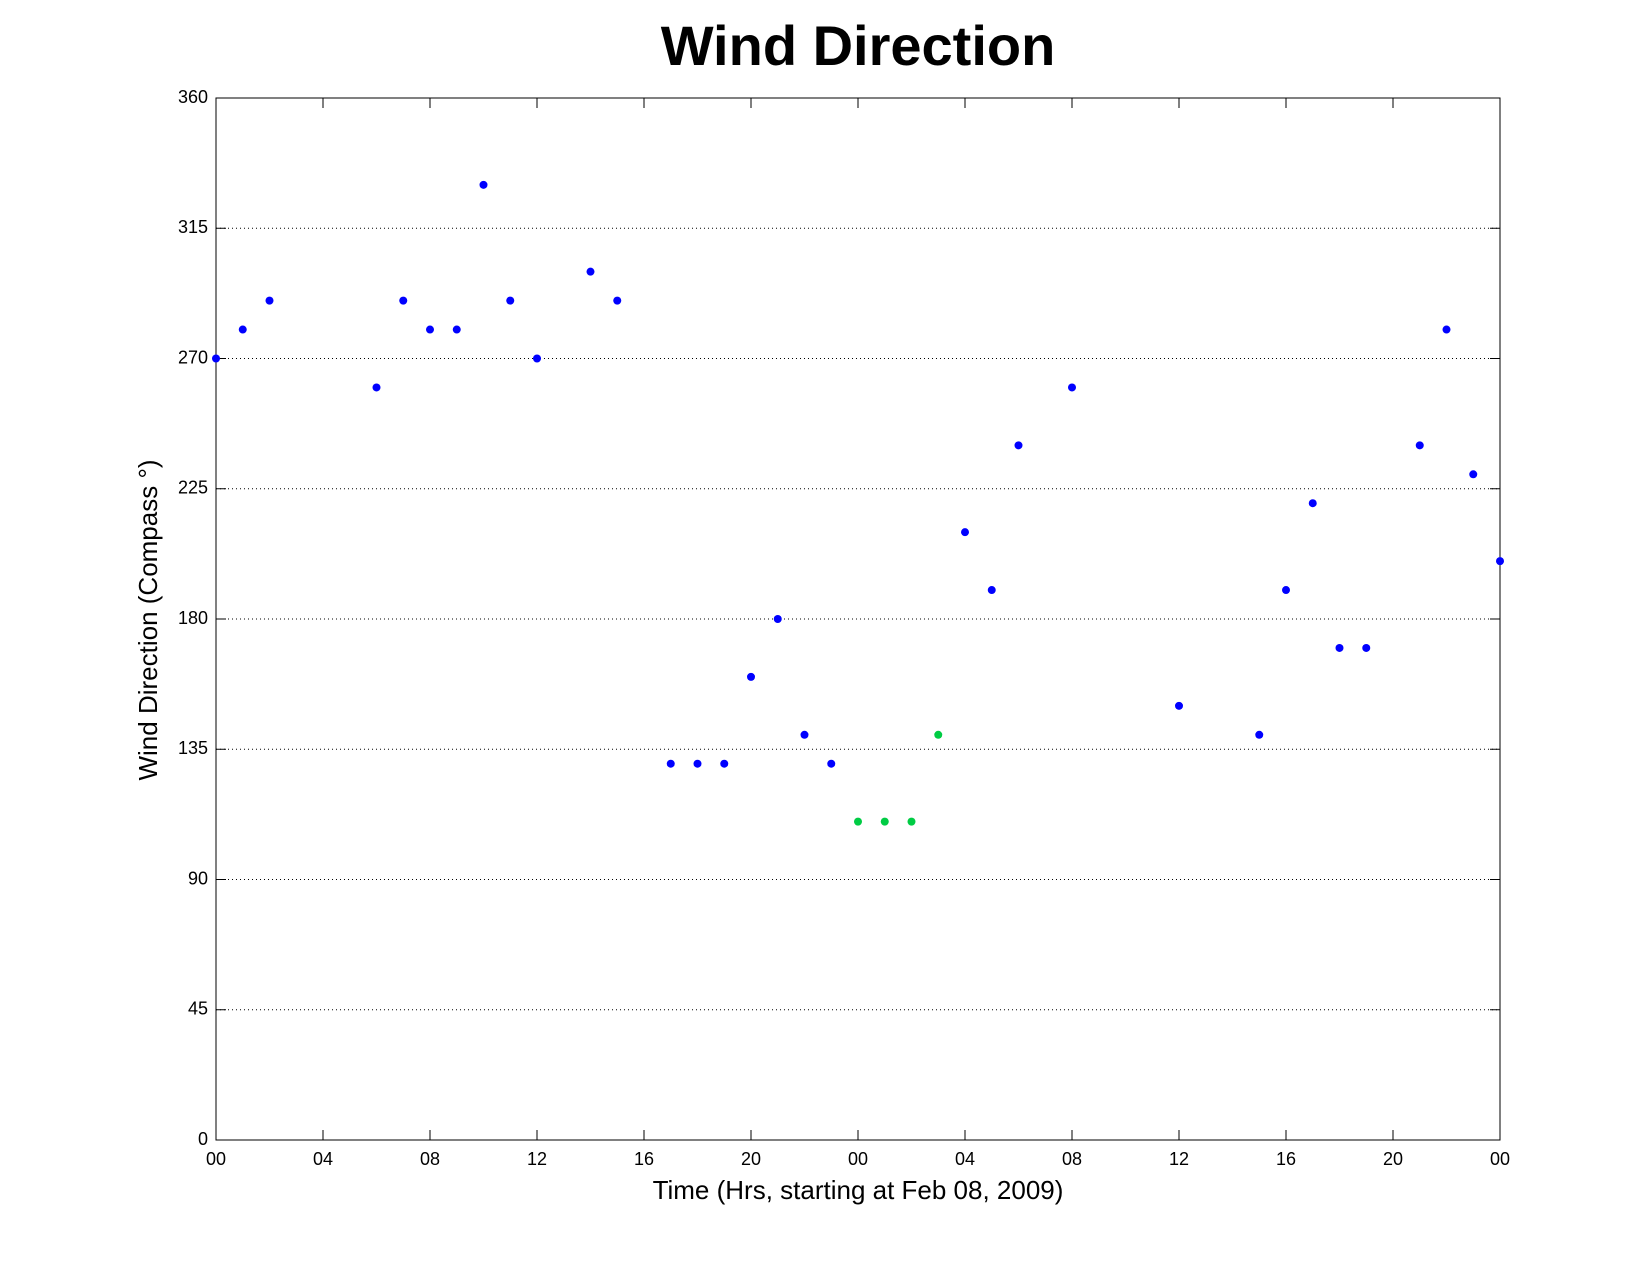 The width and height of the screenshot is (1650, 1275). I want to click on y-tick-label: 360, so click(193, 97).